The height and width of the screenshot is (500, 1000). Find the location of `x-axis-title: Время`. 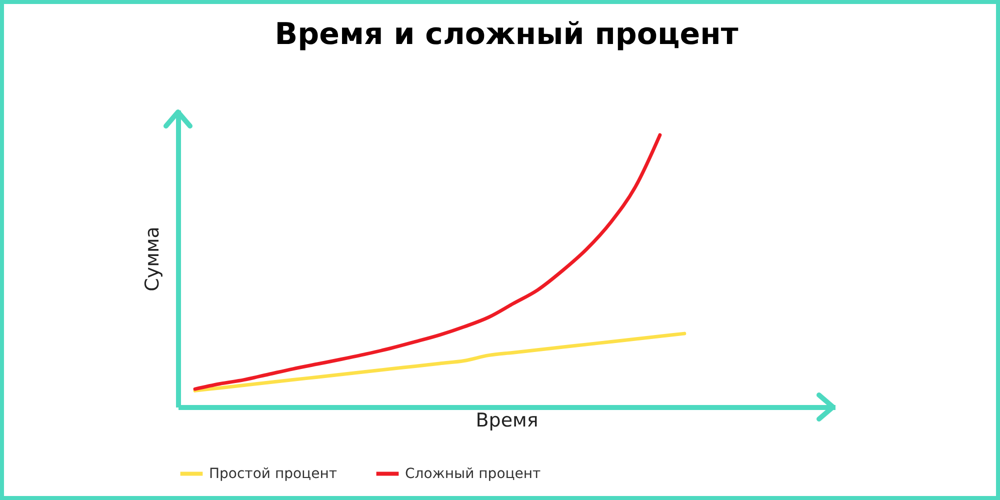

x-axis-title: Время is located at coordinates (507, 421).